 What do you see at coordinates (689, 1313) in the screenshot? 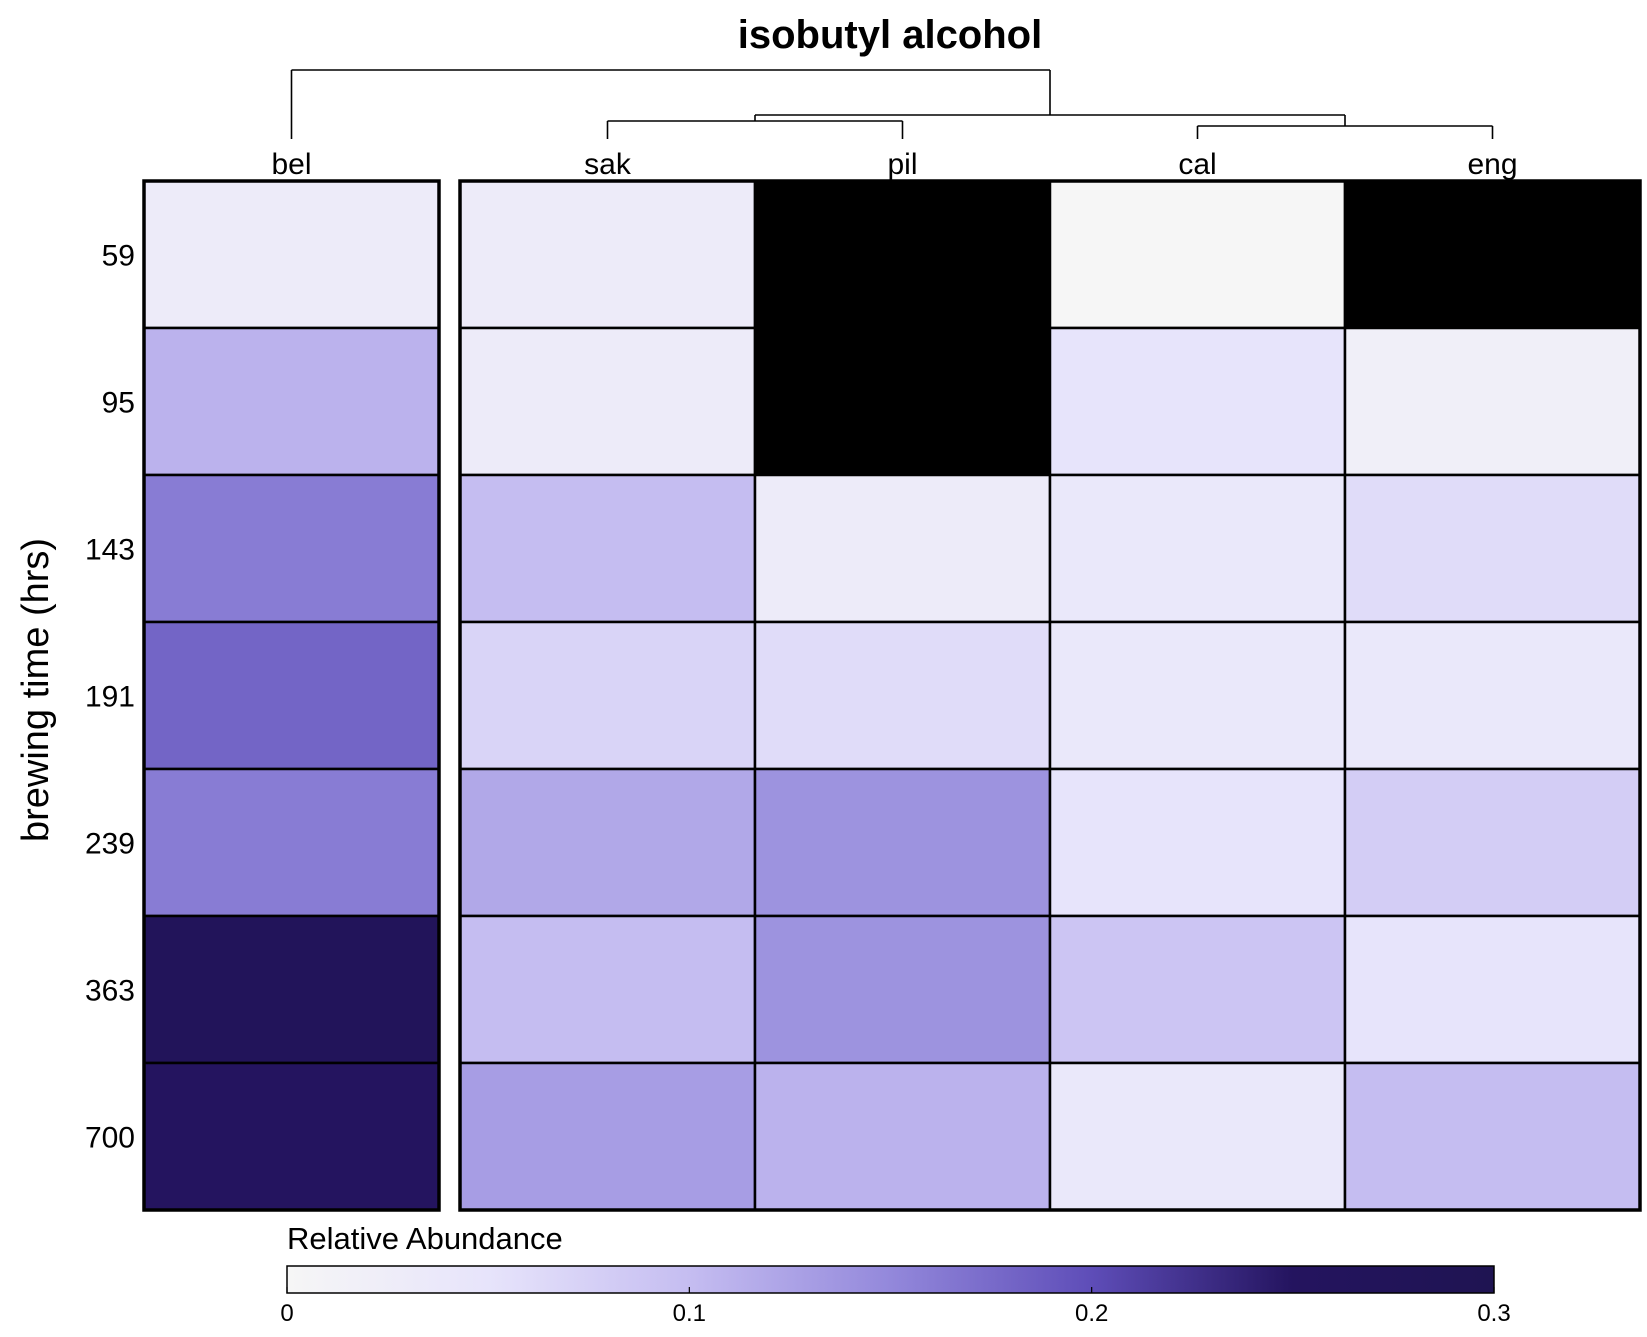
I see `legend-tick-label-0.1: 0.1` at bounding box center [689, 1313].